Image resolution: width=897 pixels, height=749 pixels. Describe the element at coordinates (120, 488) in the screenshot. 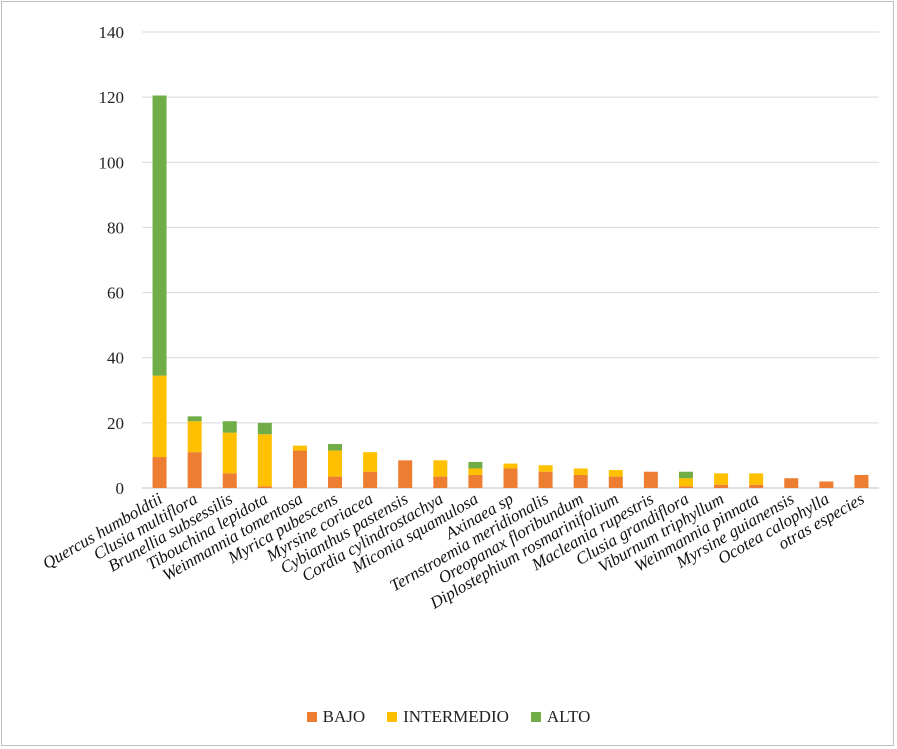

I see `y-tick-label: 0` at that location.